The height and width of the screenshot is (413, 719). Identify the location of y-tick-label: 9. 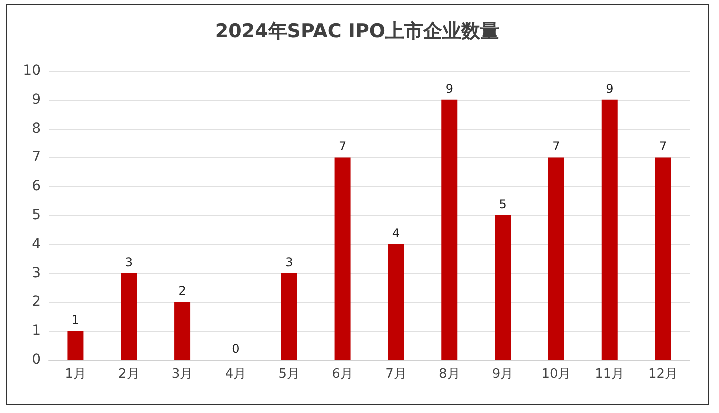
(36, 100).